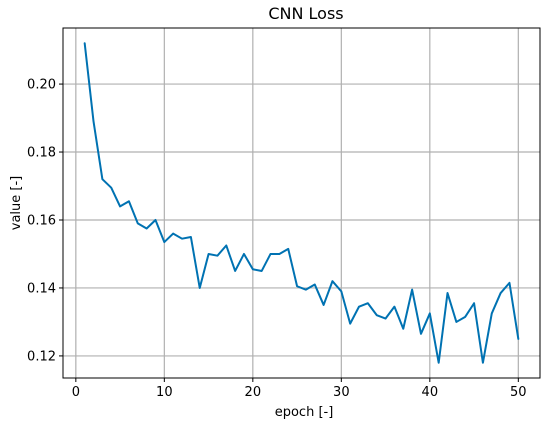  Describe the element at coordinates (164, 392) in the screenshot. I see `x-tick-label: 10` at that location.